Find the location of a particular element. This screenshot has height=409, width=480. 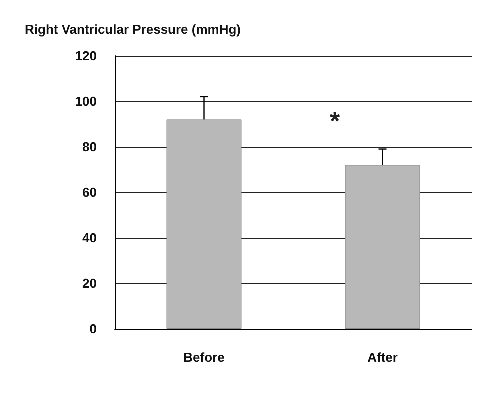

y-tick-label: 100 is located at coordinates (86, 101).